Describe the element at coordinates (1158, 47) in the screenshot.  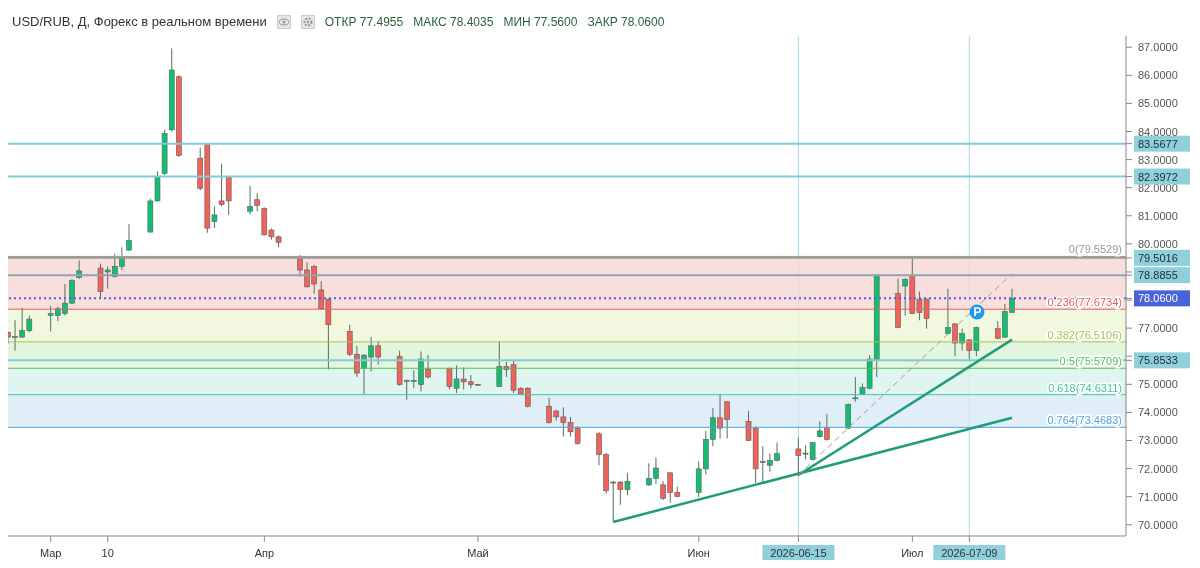
I see `y-tick-label: 87.0000` at that location.